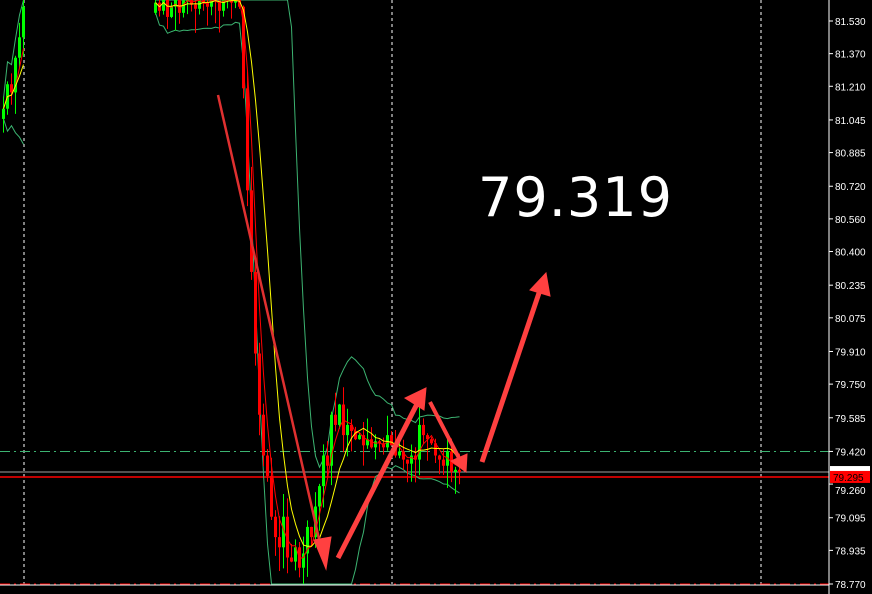  Describe the element at coordinates (850, 154) in the screenshot. I see `axis-tick-label: 80.885` at that location.